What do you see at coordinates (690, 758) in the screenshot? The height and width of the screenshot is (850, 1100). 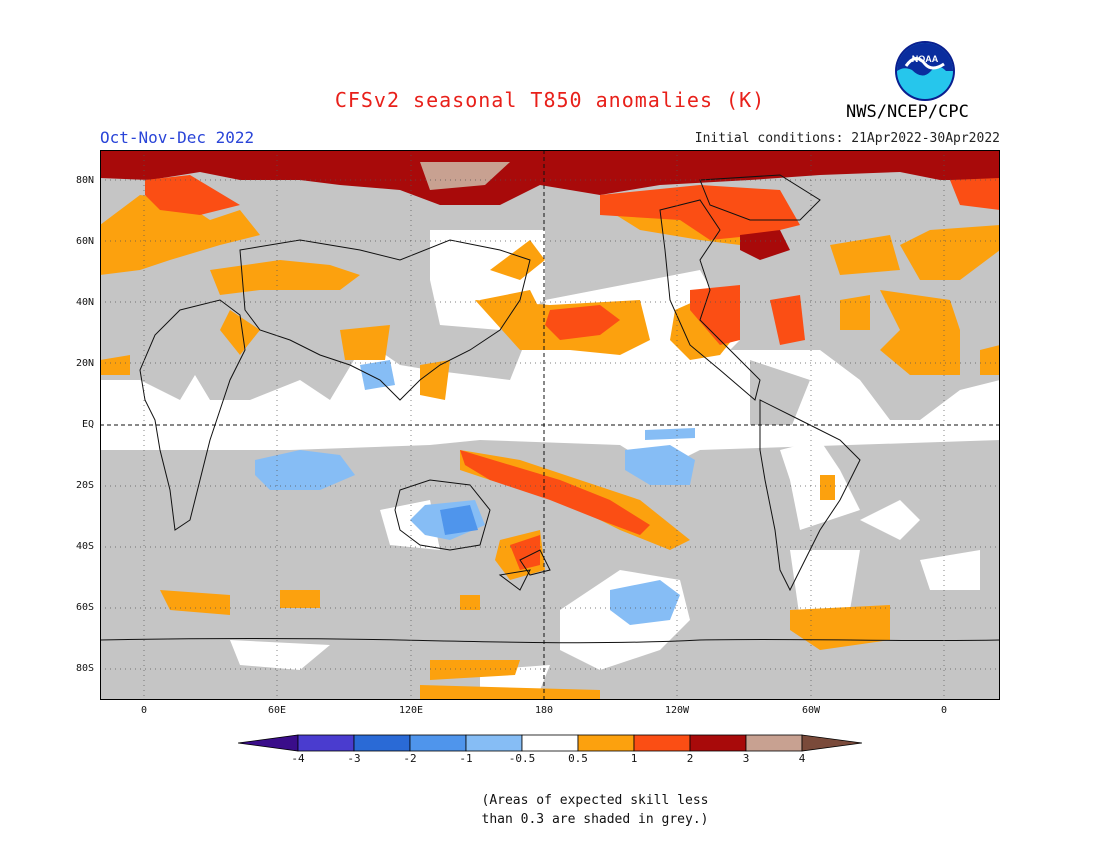 I see `colorbar-tick: 2` at bounding box center [690, 758].